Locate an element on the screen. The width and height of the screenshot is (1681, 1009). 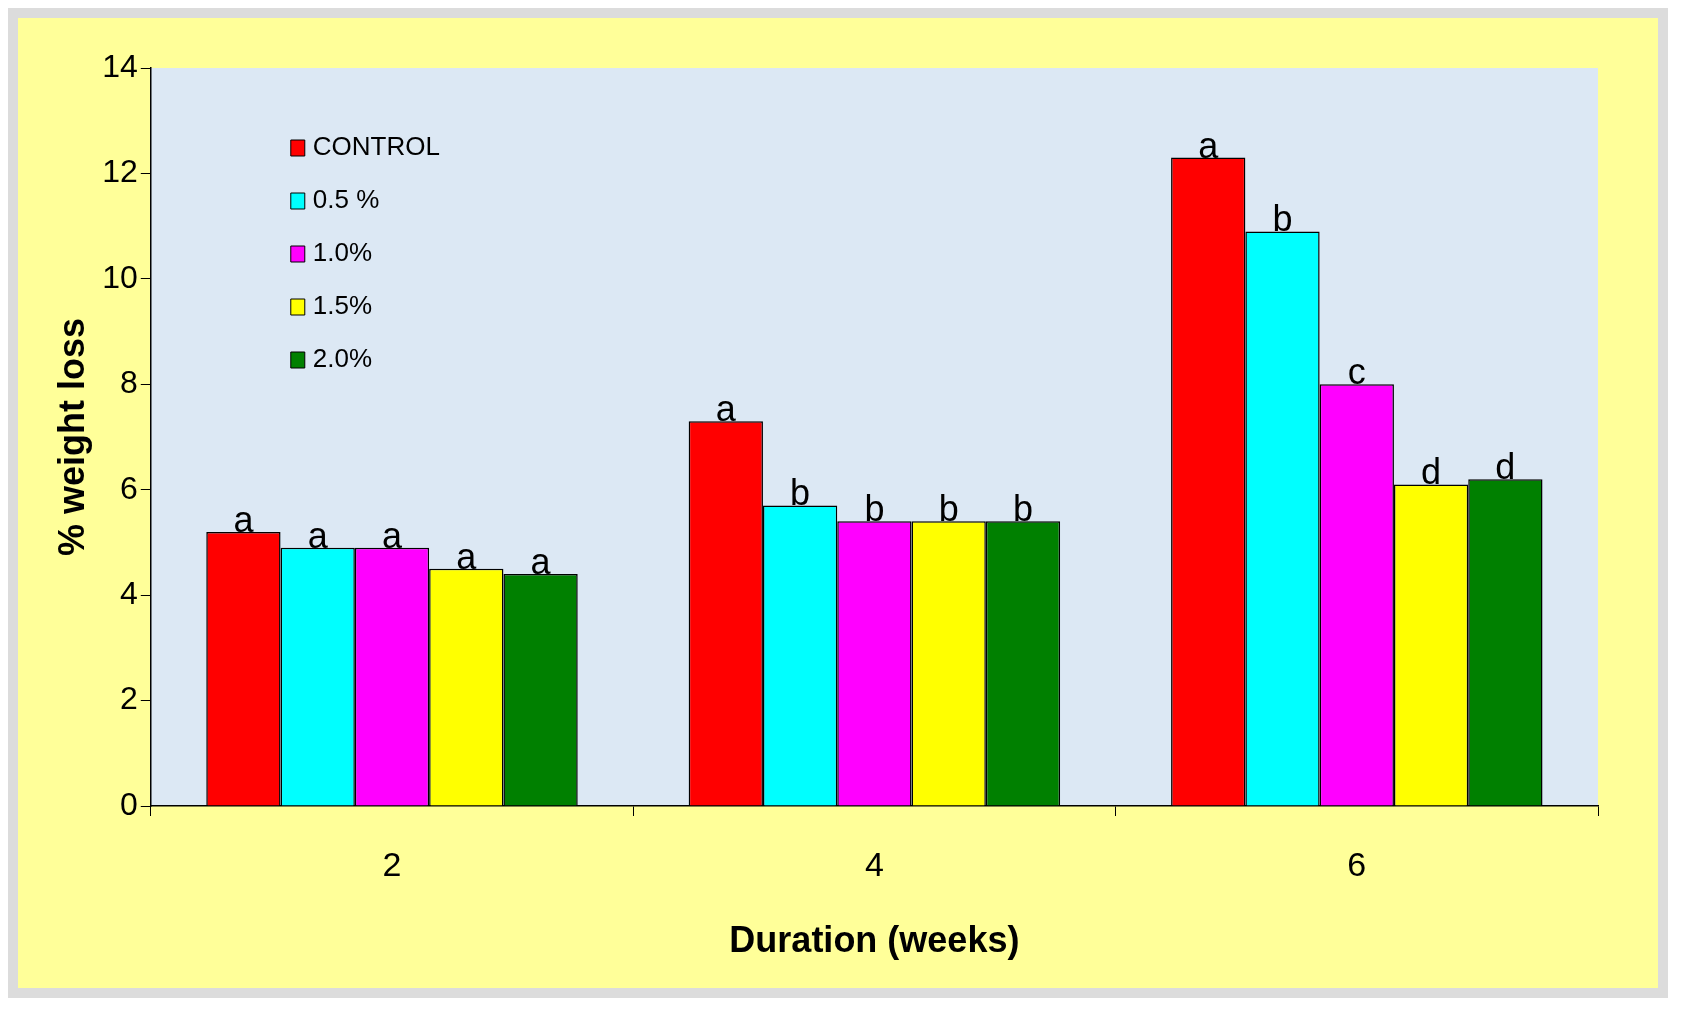
x-axis-title: Duration (weeks) is located at coordinates (874, 940).